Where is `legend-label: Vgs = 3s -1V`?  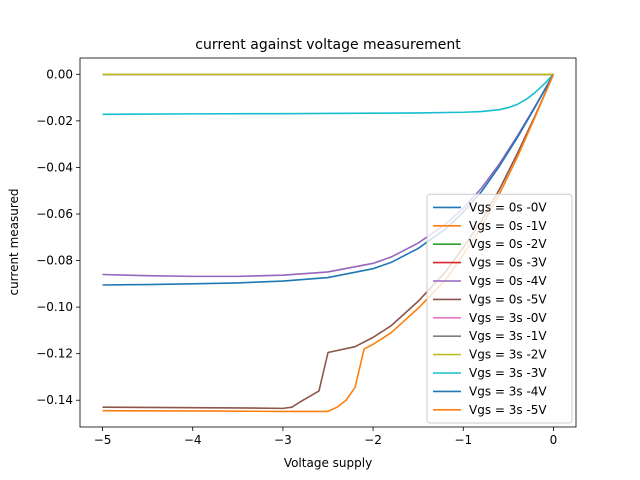 legend-label: Vgs = 3s -1V is located at coordinates (508, 336).